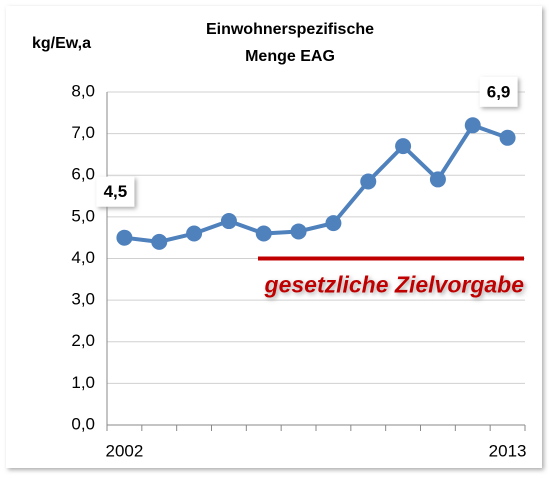 This screenshot has height=483, width=549. I want to click on y-tick-label: 8,0, so click(83, 90).